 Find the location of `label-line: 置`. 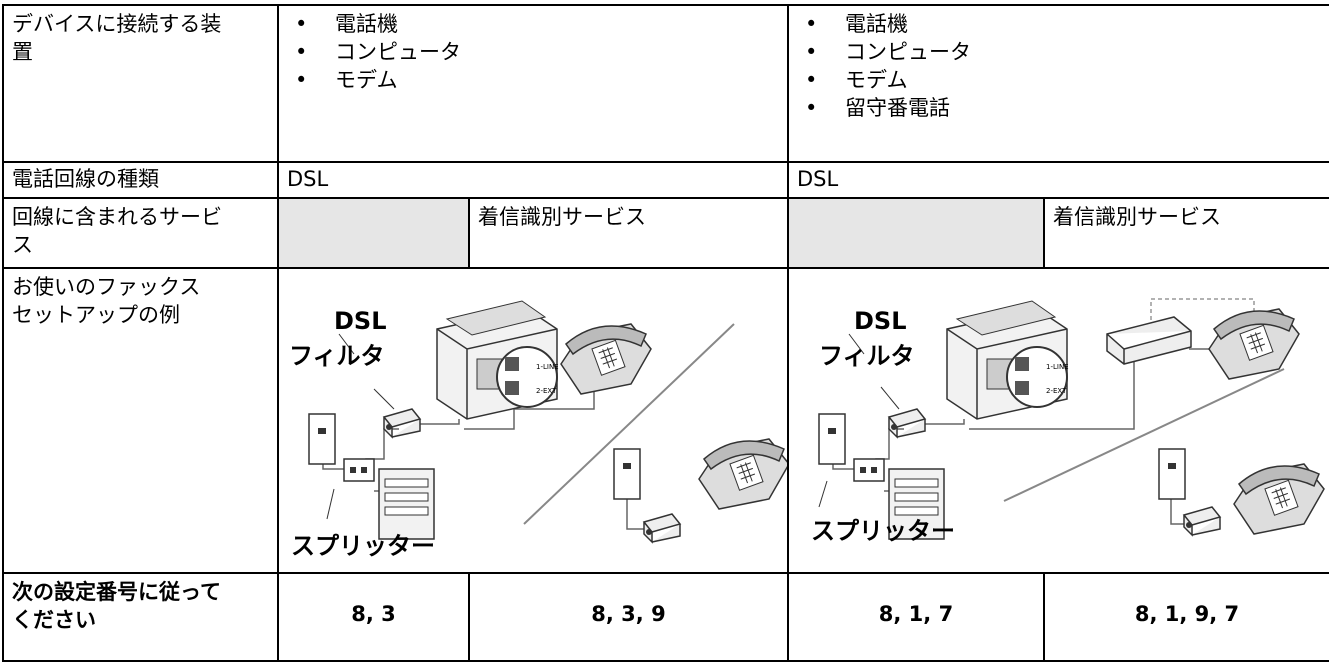

label-line: 置 is located at coordinates (22, 52).